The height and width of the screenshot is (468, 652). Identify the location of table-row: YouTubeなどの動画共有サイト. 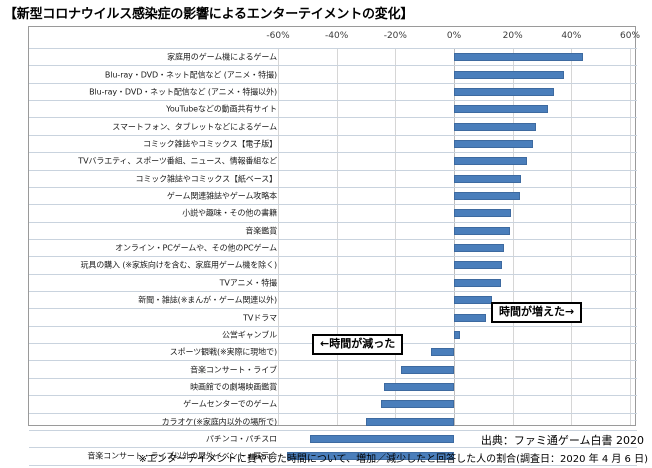
(333, 110).